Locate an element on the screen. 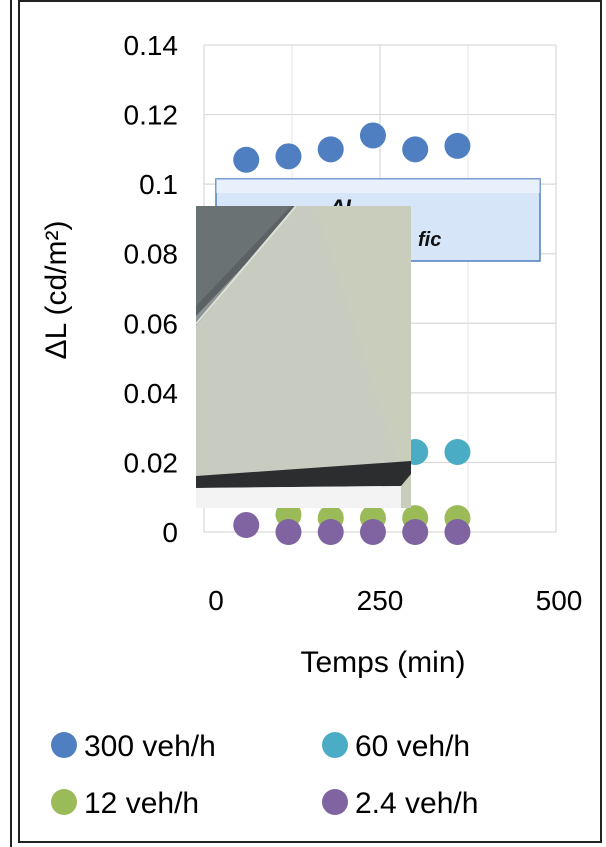 The height and width of the screenshot is (847, 606). x-tick-label: 250 is located at coordinates (380, 600).